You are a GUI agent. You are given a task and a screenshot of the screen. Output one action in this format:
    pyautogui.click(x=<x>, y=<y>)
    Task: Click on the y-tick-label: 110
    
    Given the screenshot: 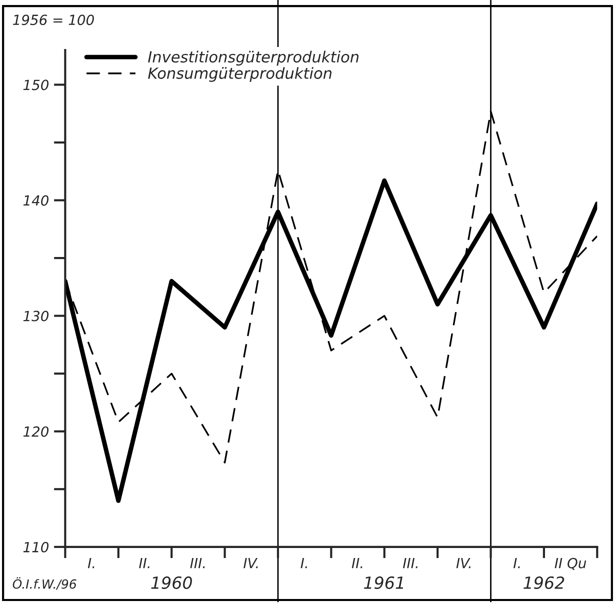 What is the action you would take?
    pyautogui.click(x=36, y=547)
    